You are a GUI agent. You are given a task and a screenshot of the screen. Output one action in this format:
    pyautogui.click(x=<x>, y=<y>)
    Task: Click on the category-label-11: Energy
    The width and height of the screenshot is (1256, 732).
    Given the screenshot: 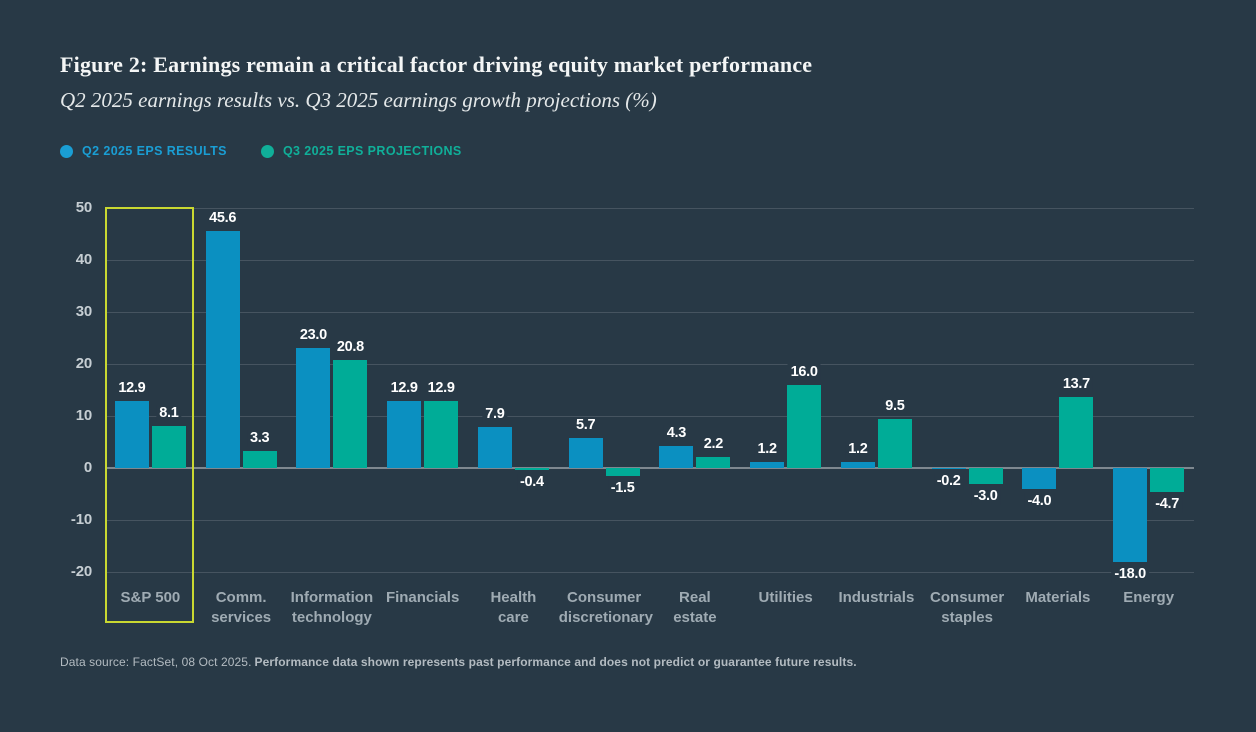 What is the action you would take?
    pyautogui.click(x=1148, y=598)
    